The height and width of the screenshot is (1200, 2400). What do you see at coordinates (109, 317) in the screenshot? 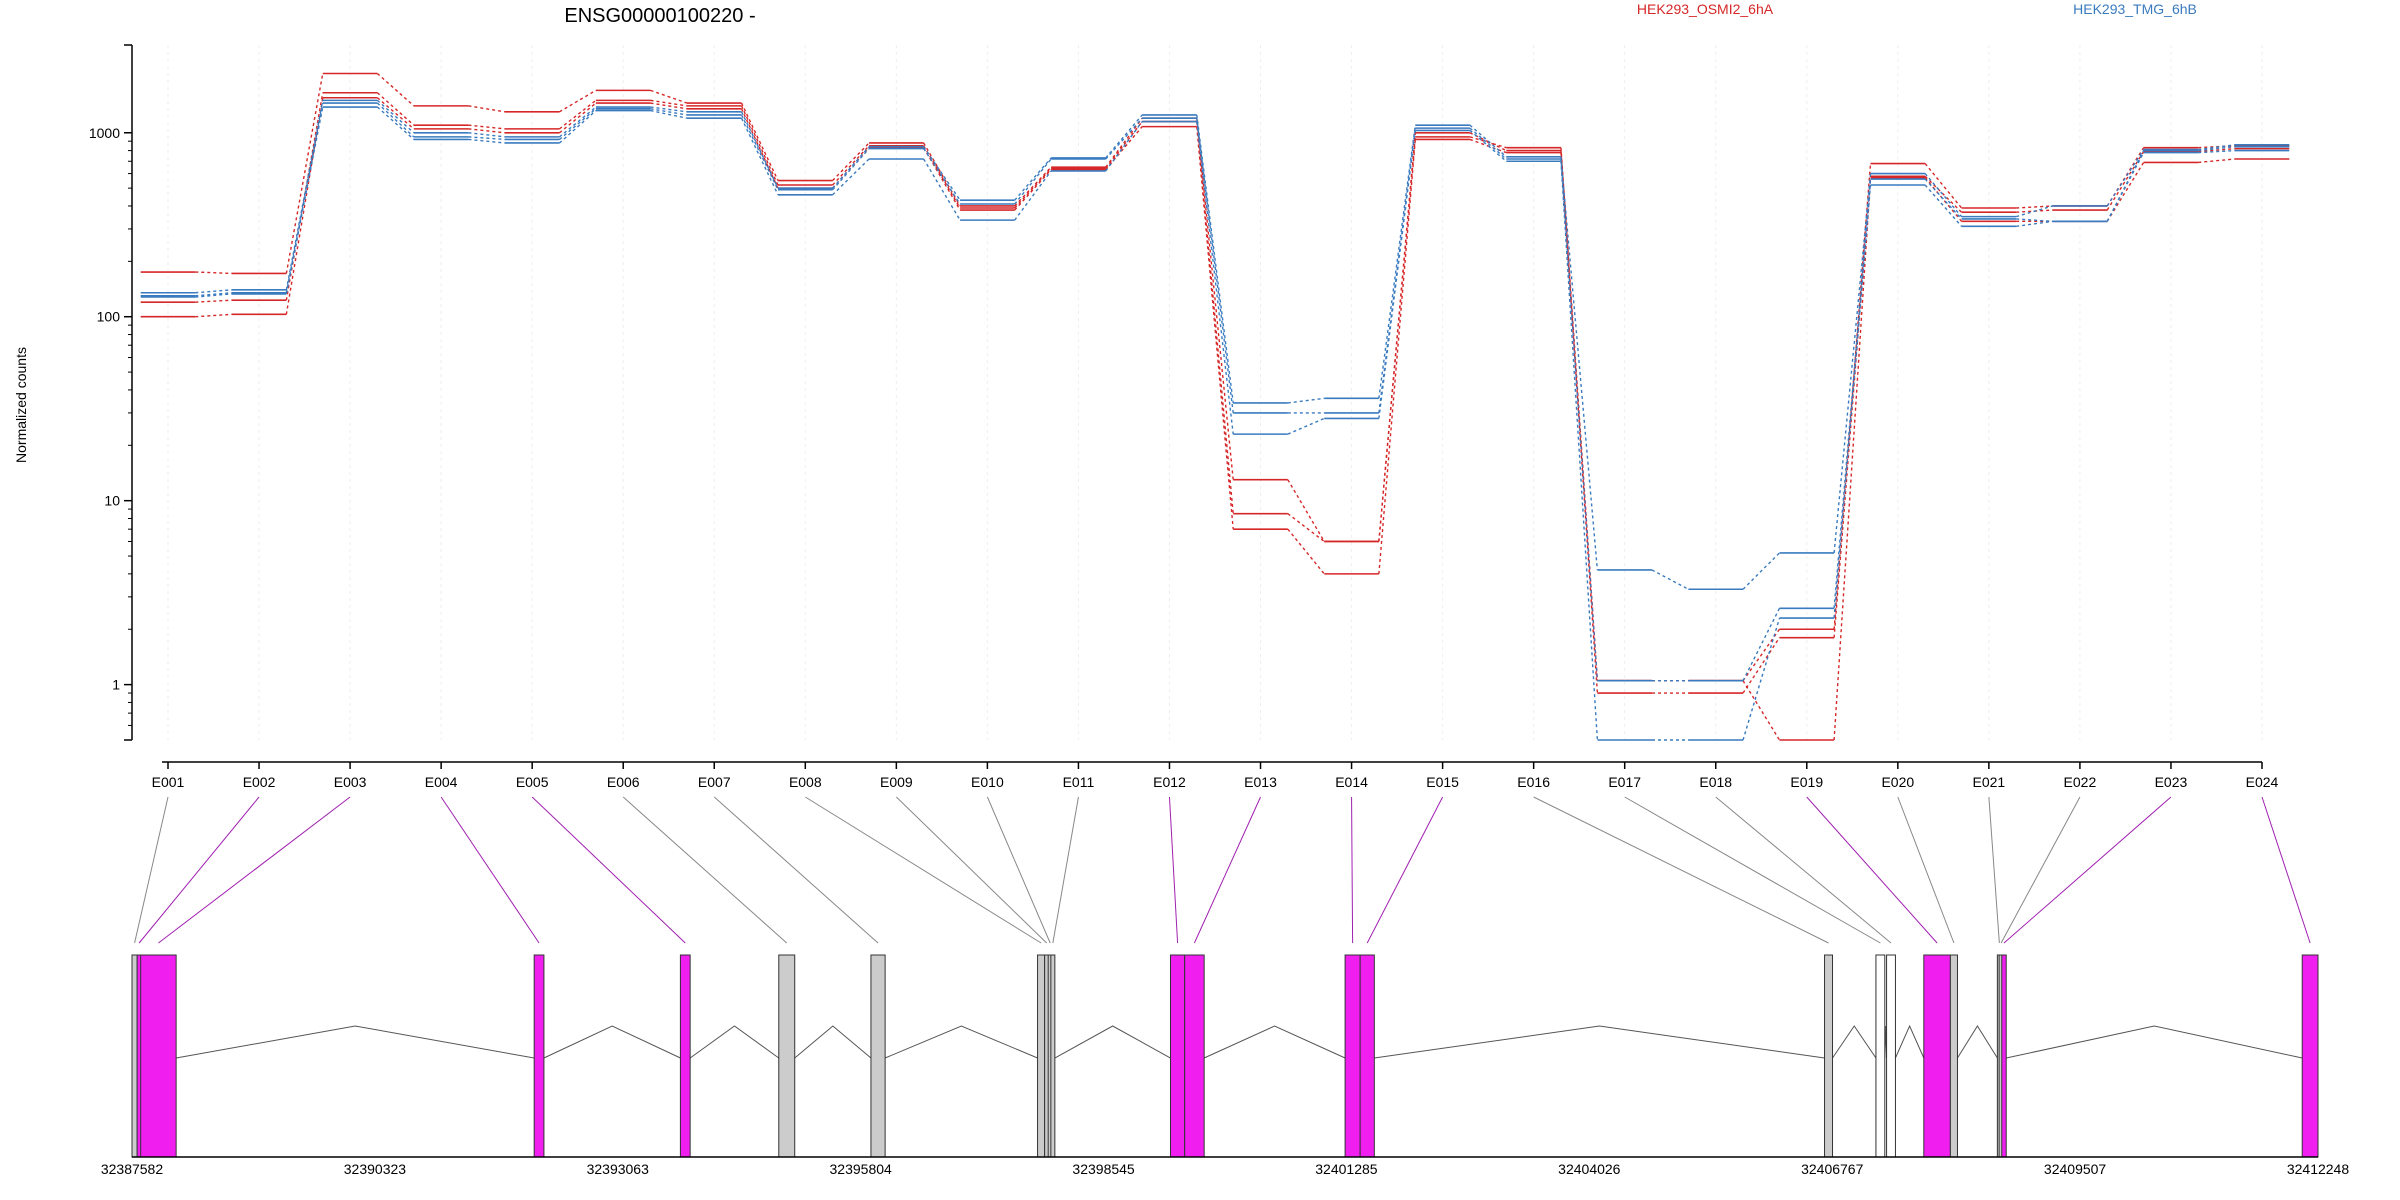
I see `y-tick-label: 100` at bounding box center [109, 317].